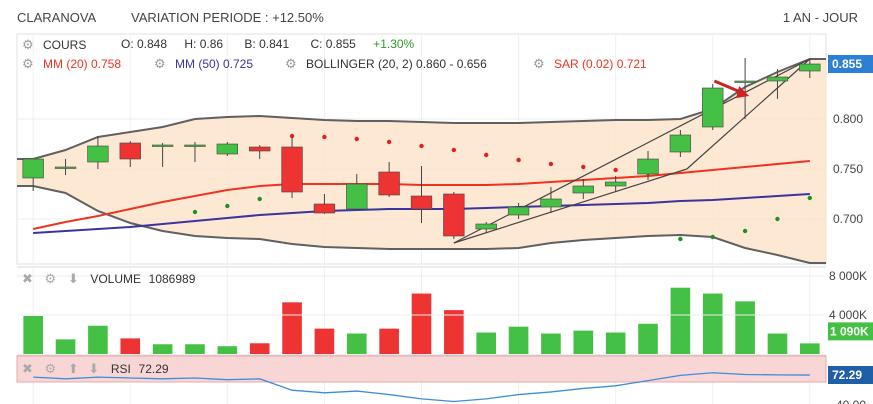 Image resolution: width=873 pixels, height=404 pixels. Describe the element at coordinates (396, 64) in the screenshot. I see `bollinger-label: BOLLINGER (20, 2) 0.860 - 0.656` at that location.